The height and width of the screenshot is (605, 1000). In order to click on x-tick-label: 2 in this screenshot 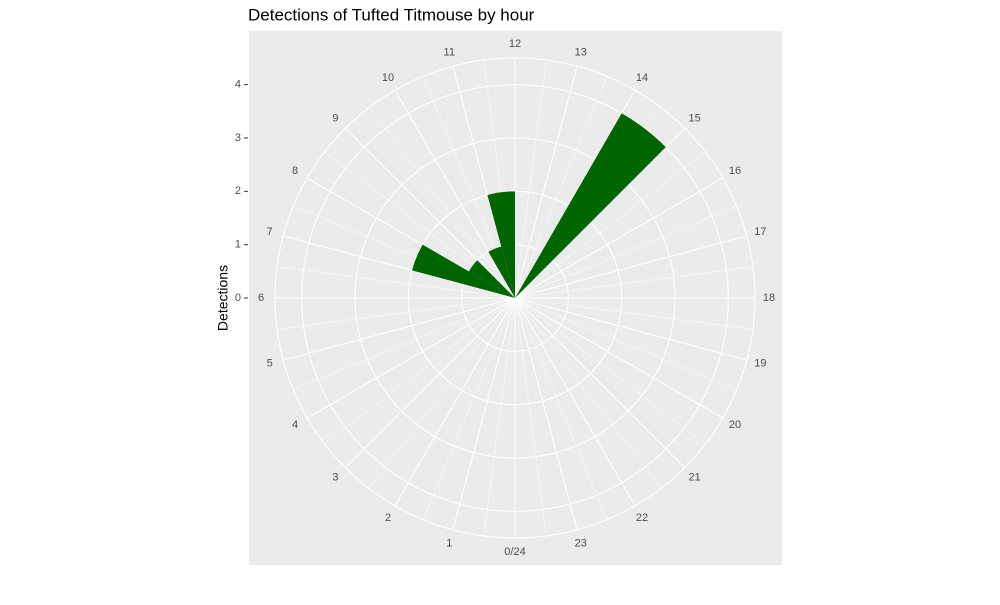, I will do `click(388, 518)`.